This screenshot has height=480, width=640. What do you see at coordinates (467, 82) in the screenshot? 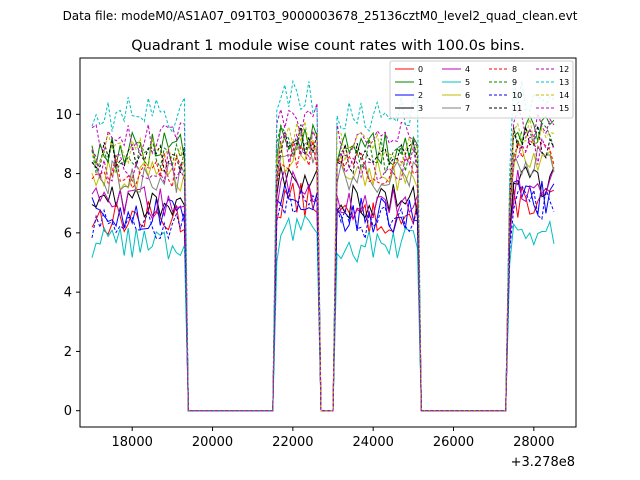
I see `legend-label-5: 5` at bounding box center [467, 82].